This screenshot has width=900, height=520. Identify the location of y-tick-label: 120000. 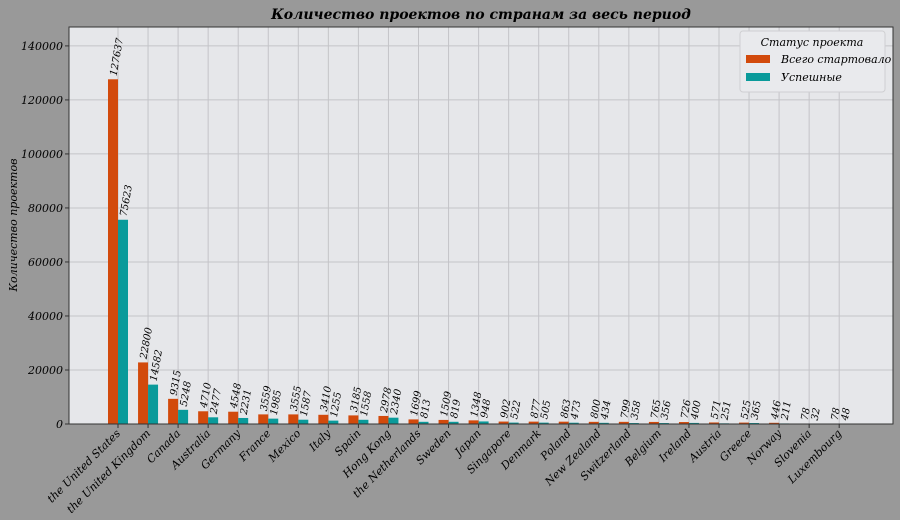
(42, 100).